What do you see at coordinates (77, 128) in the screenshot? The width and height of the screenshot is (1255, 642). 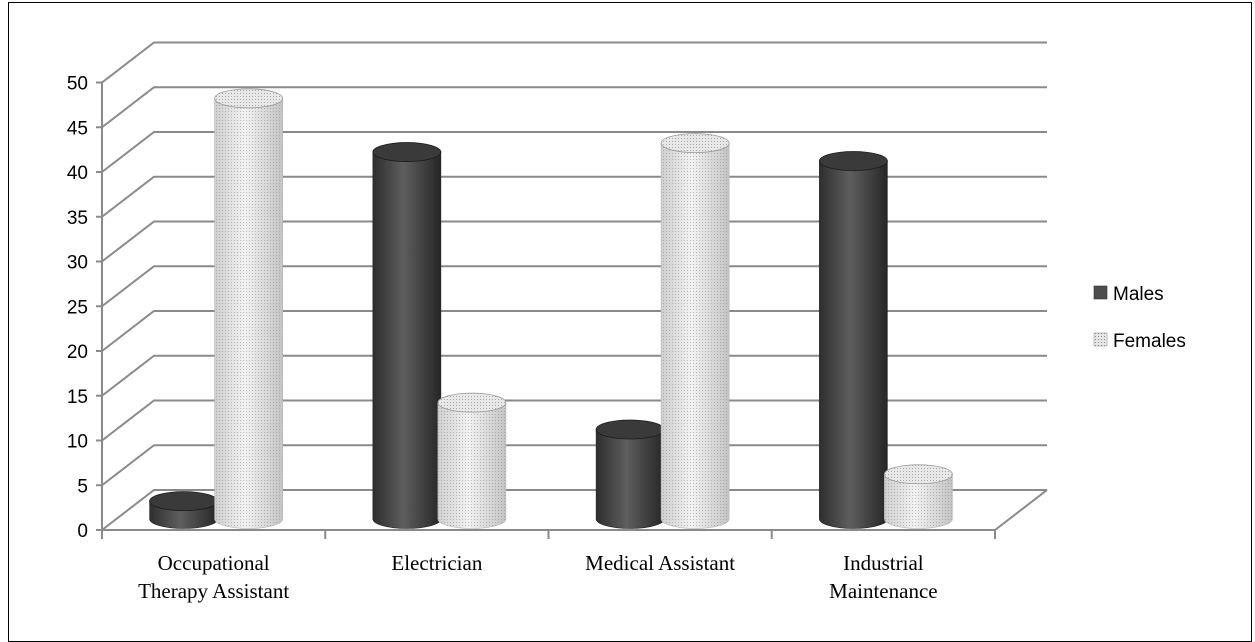 I see `y-tick-label: 45` at bounding box center [77, 128].